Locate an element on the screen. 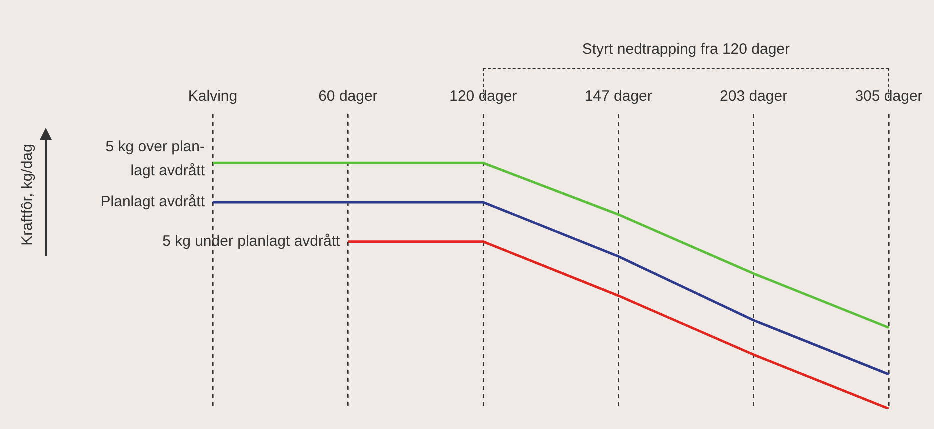 The height and width of the screenshot is (429, 934). x-tick-label: 120 dager is located at coordinates (484, 97).